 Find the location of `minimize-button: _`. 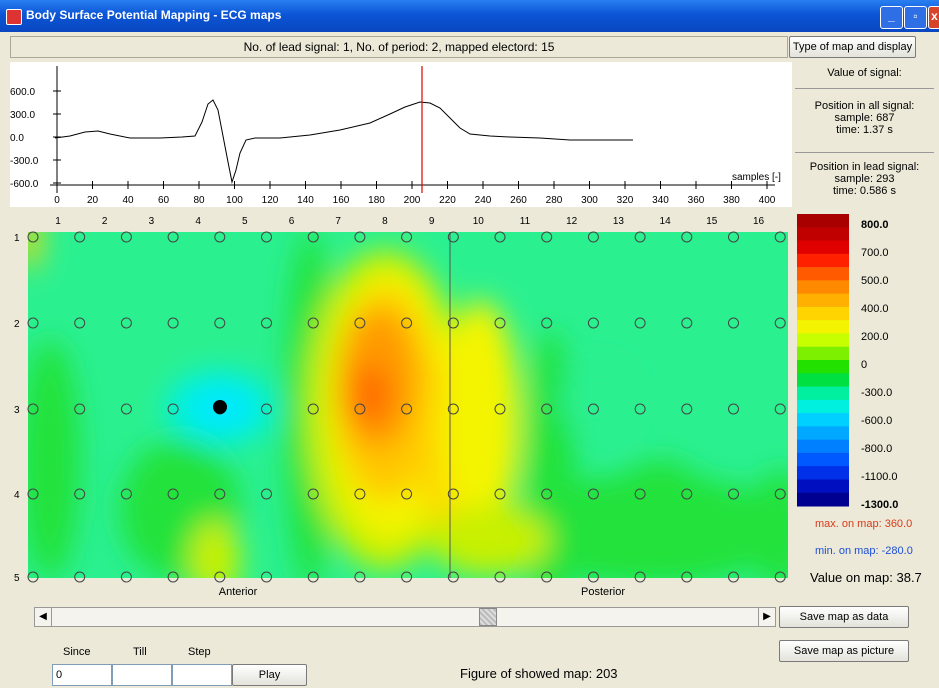

minimize-button: _ is located at coordinates (891, 17).